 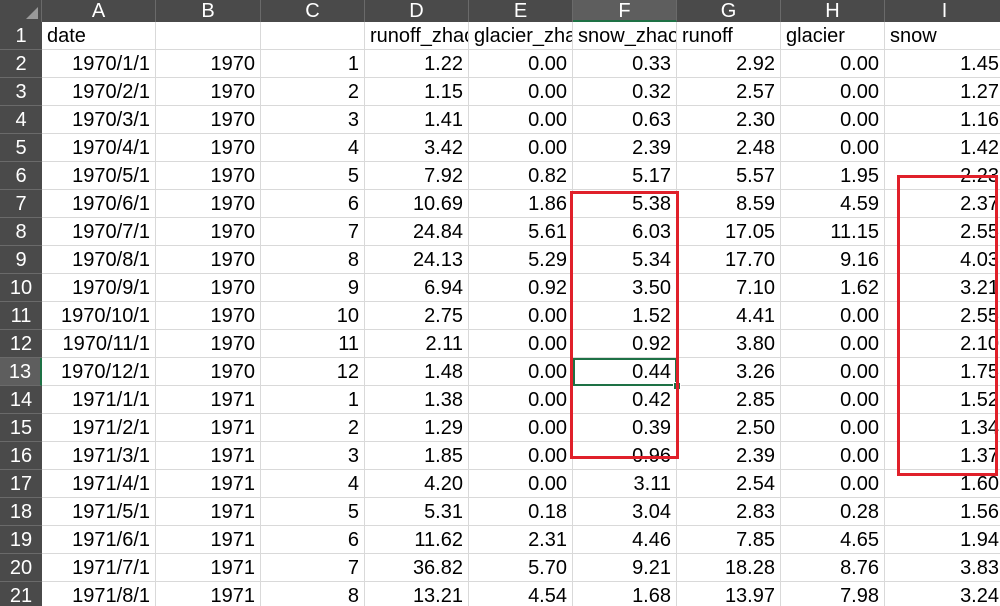 What do you see at coordinates (521, 232) in the screenshot?
I see `cell-e8: 5.61` at bounding box center [521, 232].